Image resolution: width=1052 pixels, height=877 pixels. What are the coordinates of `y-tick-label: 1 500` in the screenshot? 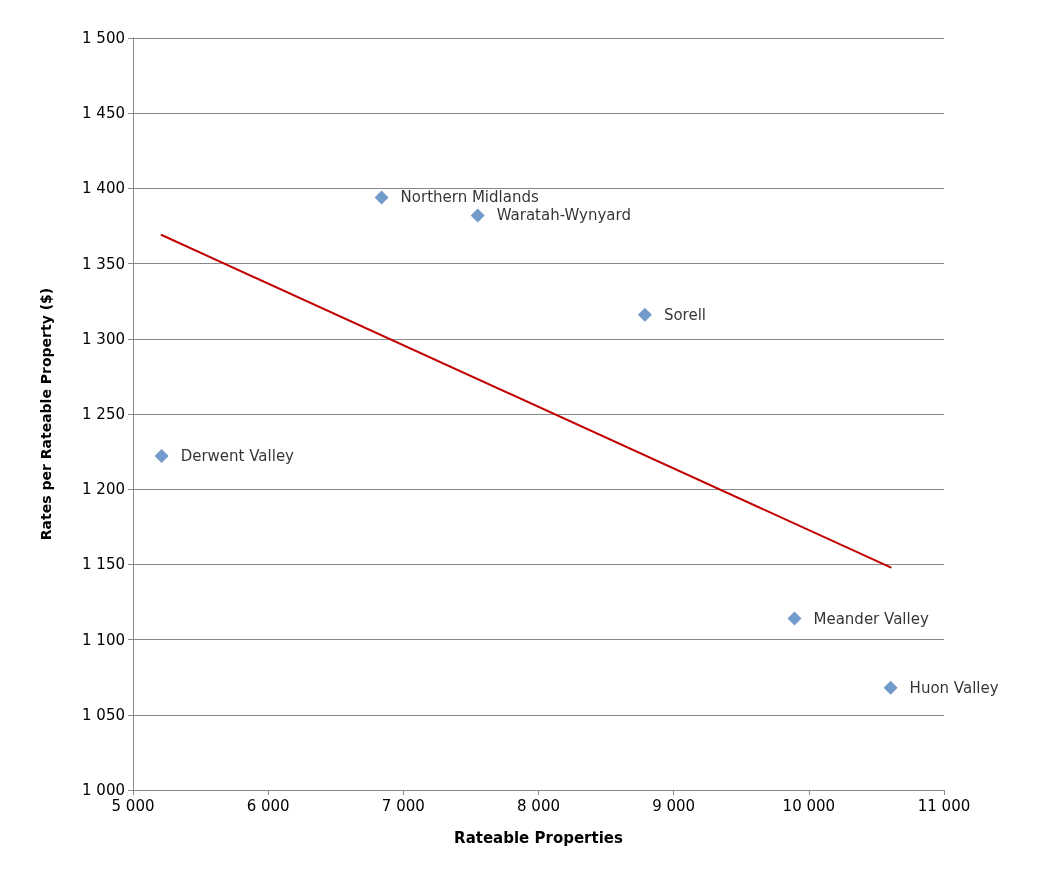 It's located at (103, 38).